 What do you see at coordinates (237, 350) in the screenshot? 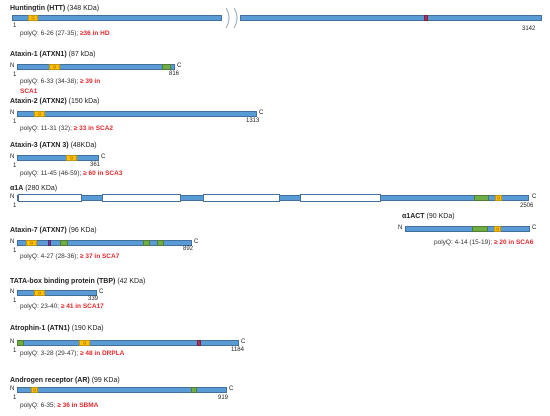
I see `atn1-c-end-label: 1184` at bounding box center [237, 350].